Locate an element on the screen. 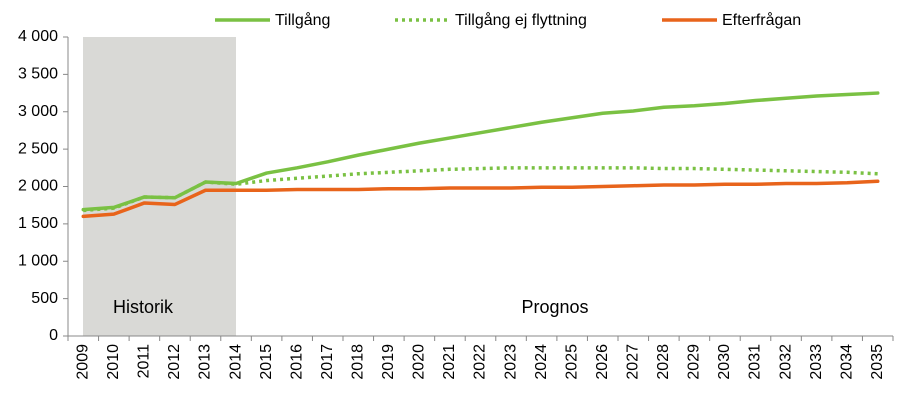 The height and width of the screenshot is (418, 921). x-tick-label: 2017 is located at coordinates (327, 362).